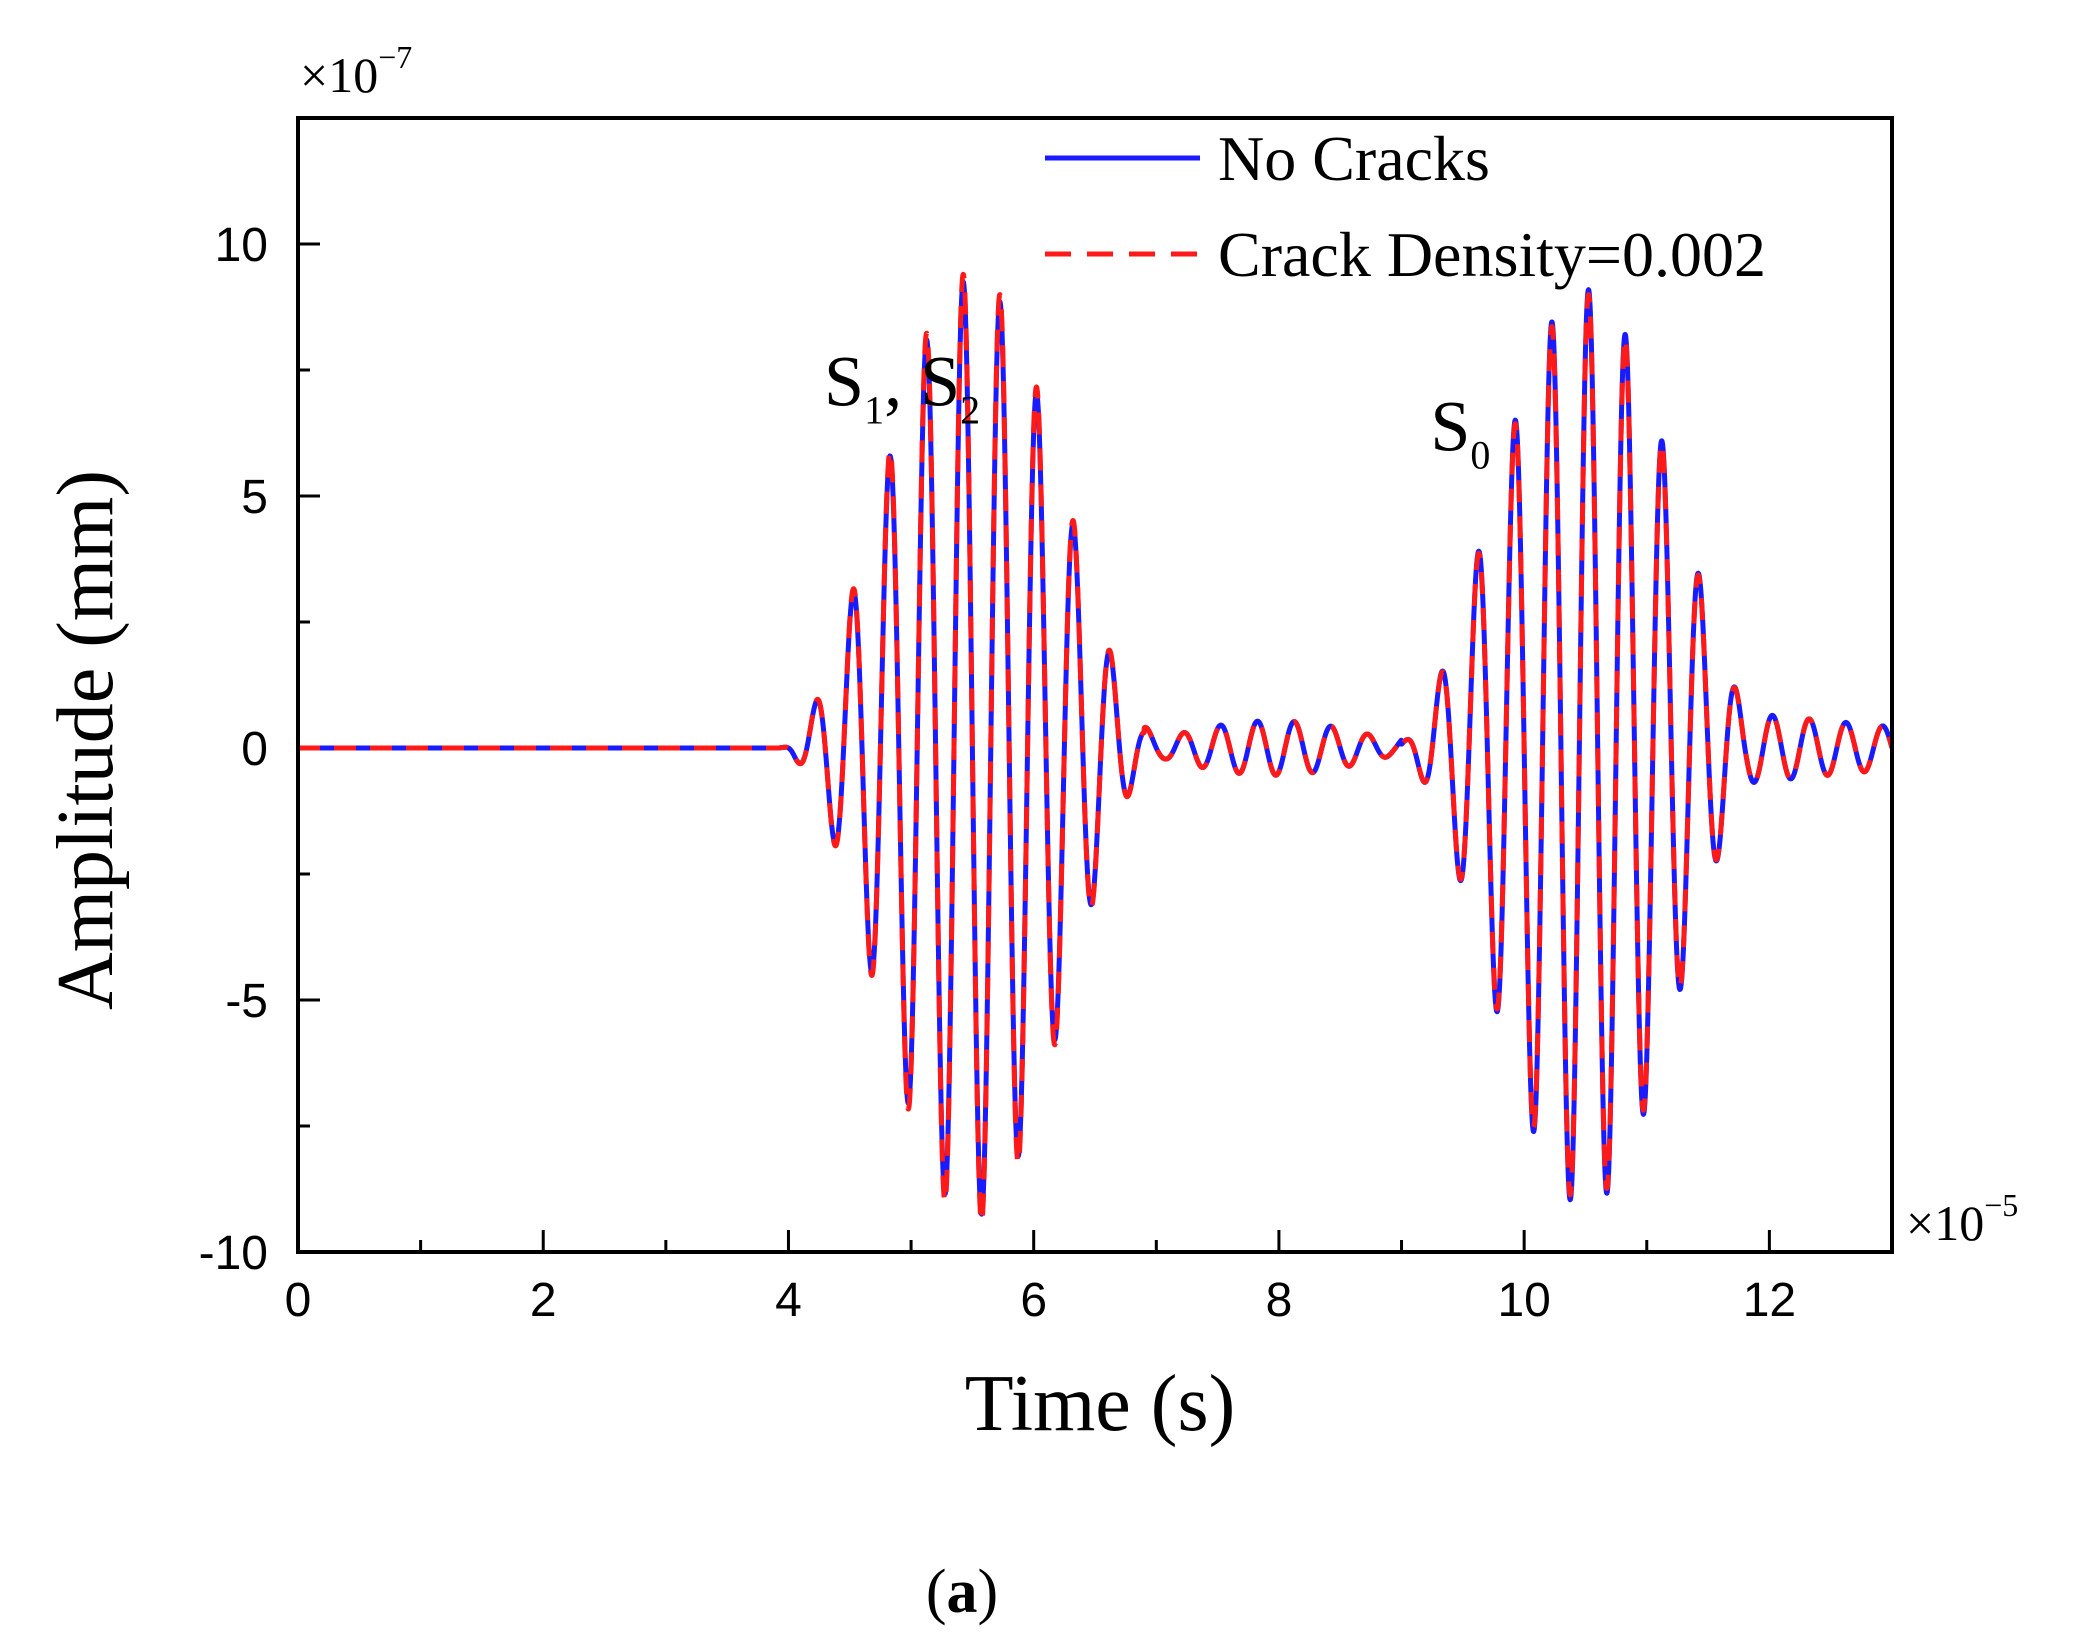 This screenshot has height=1643, width=2094. What do you see at coordinates (254, 497) in the screenshot?
I see `y-tick-label: 5` at bounding box center [254, 497].